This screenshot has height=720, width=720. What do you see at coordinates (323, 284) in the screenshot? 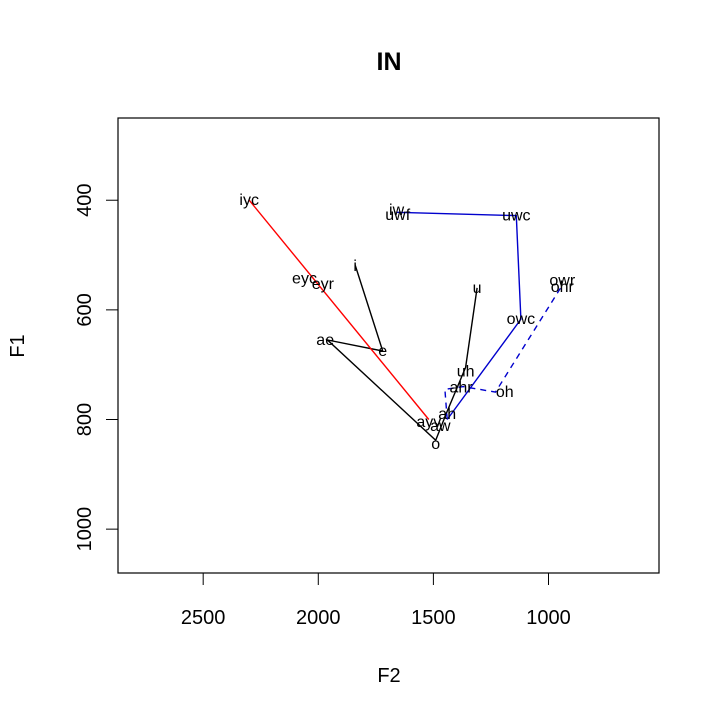
I see `point-label-eyr: eyr` at bounding box center [323, 284].